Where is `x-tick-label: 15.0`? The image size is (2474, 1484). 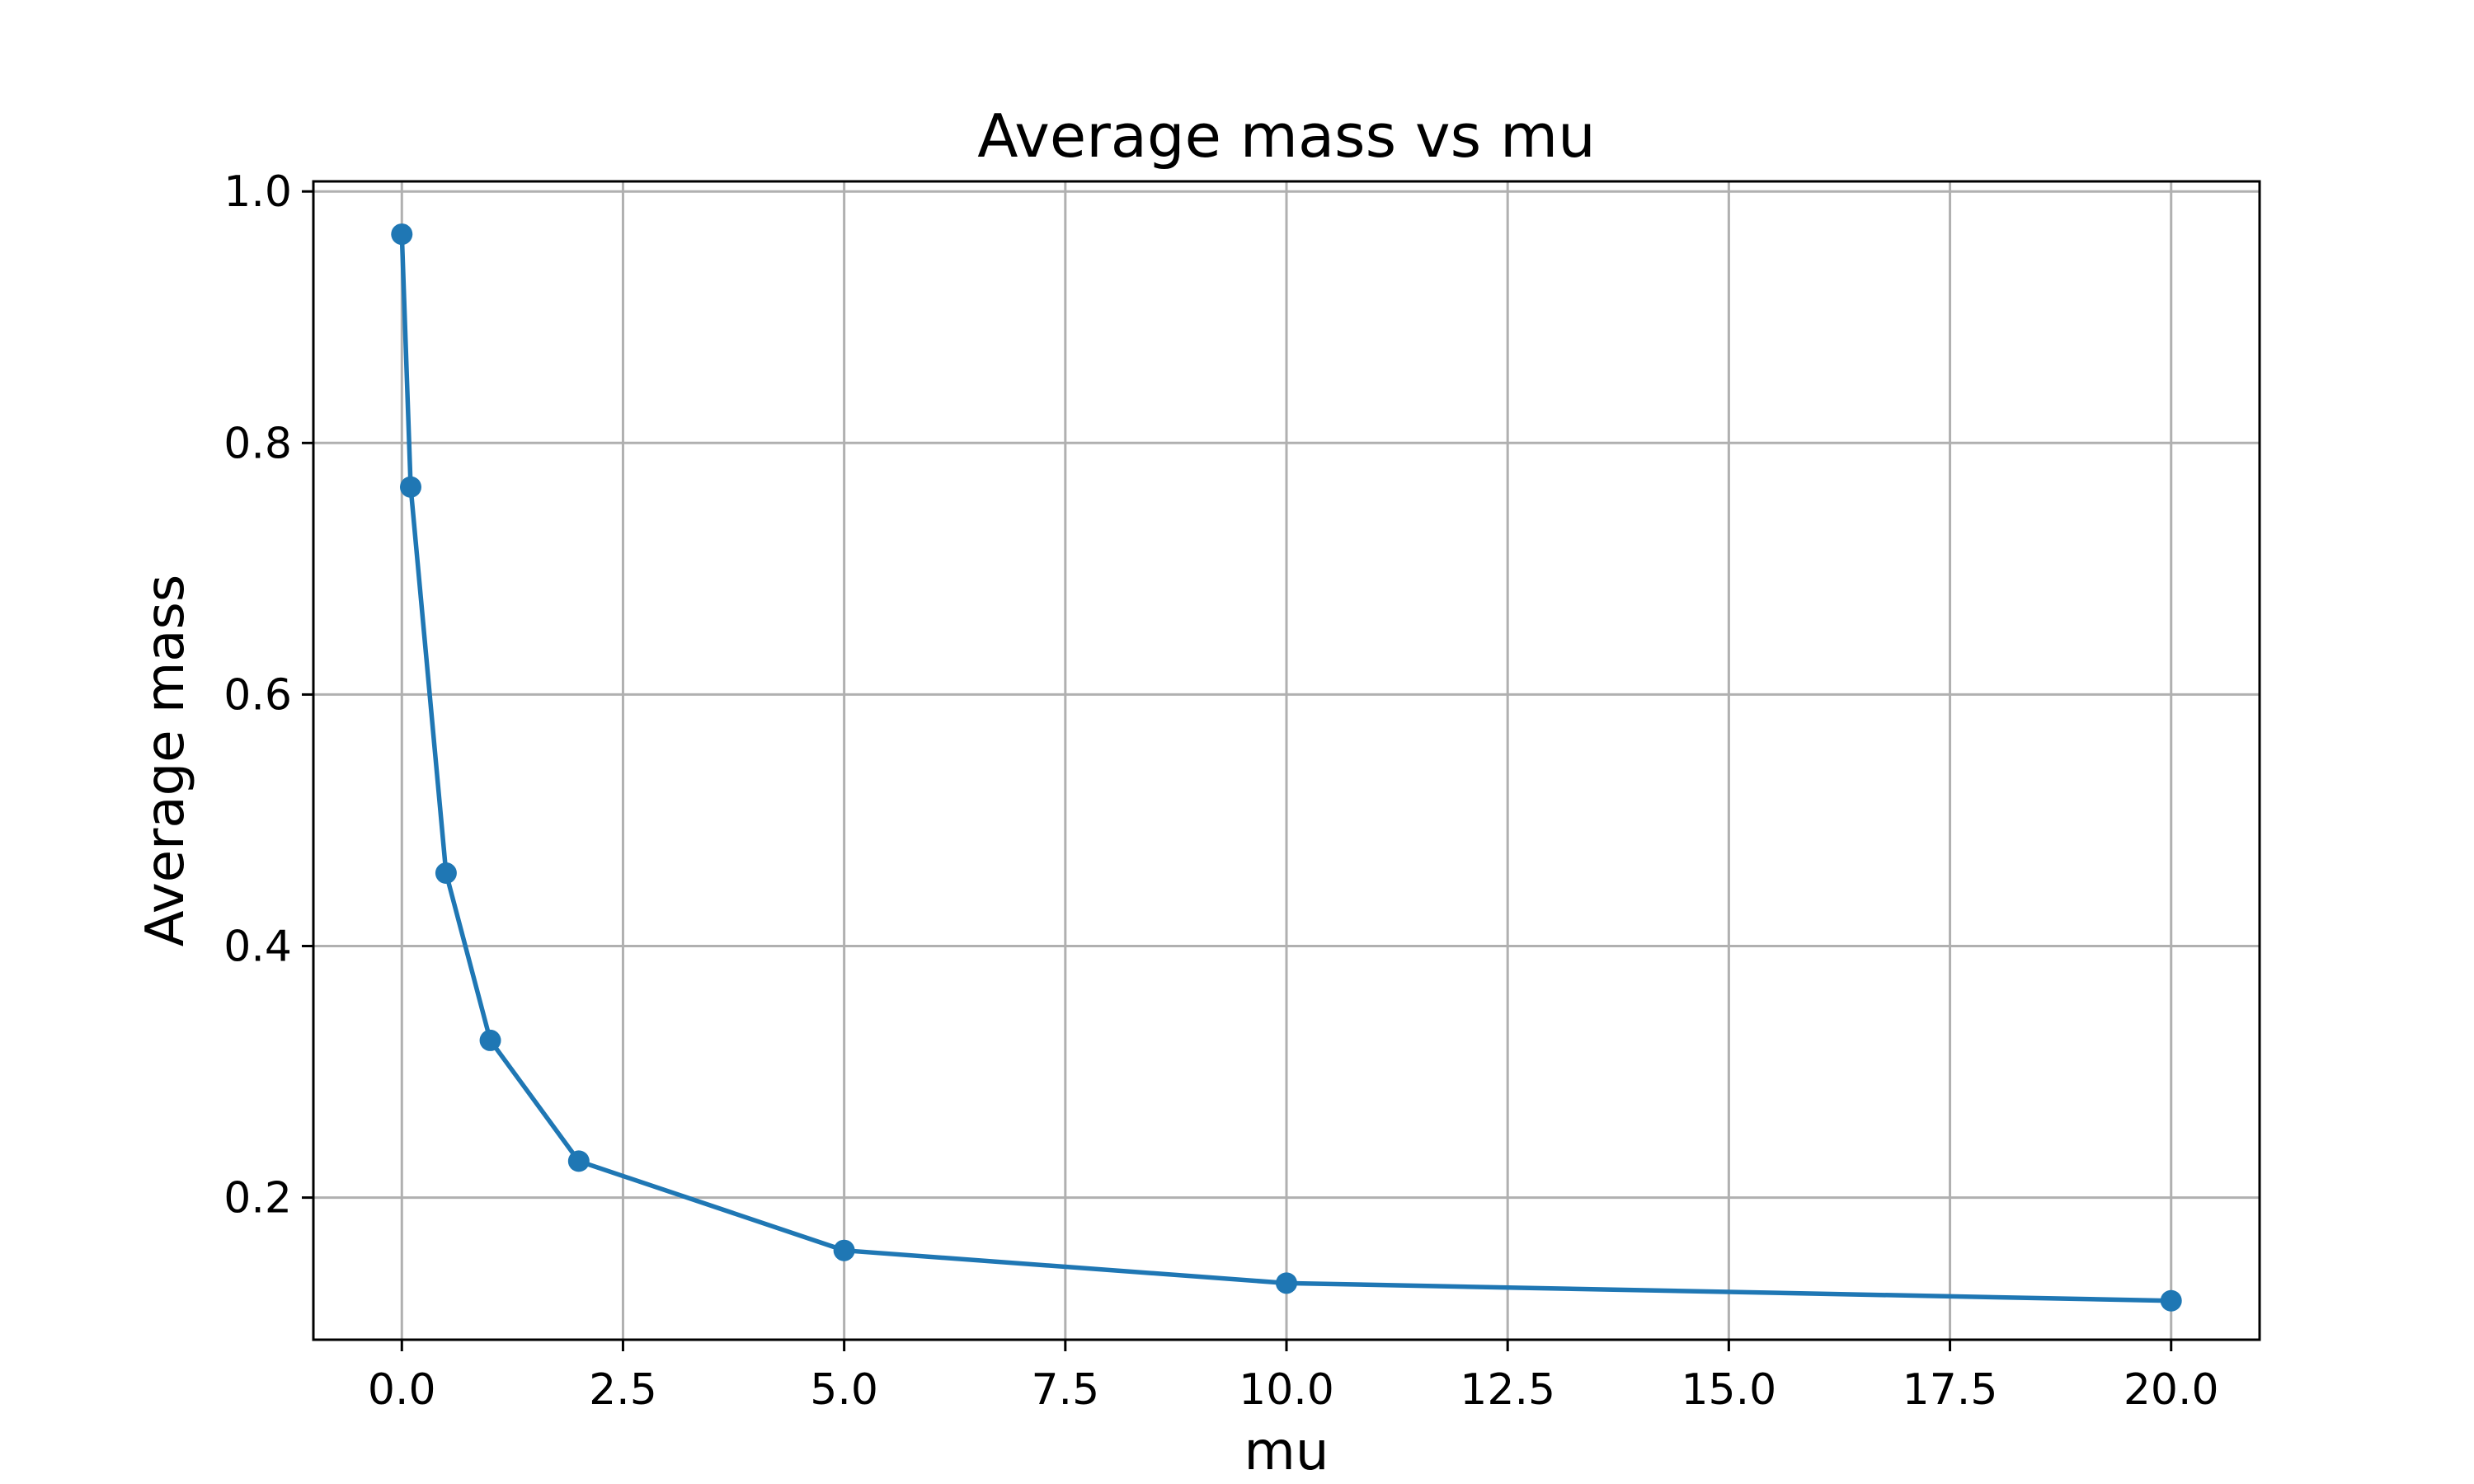
x-tick-label: 15.0 is located at coordinates (1728, 1390).